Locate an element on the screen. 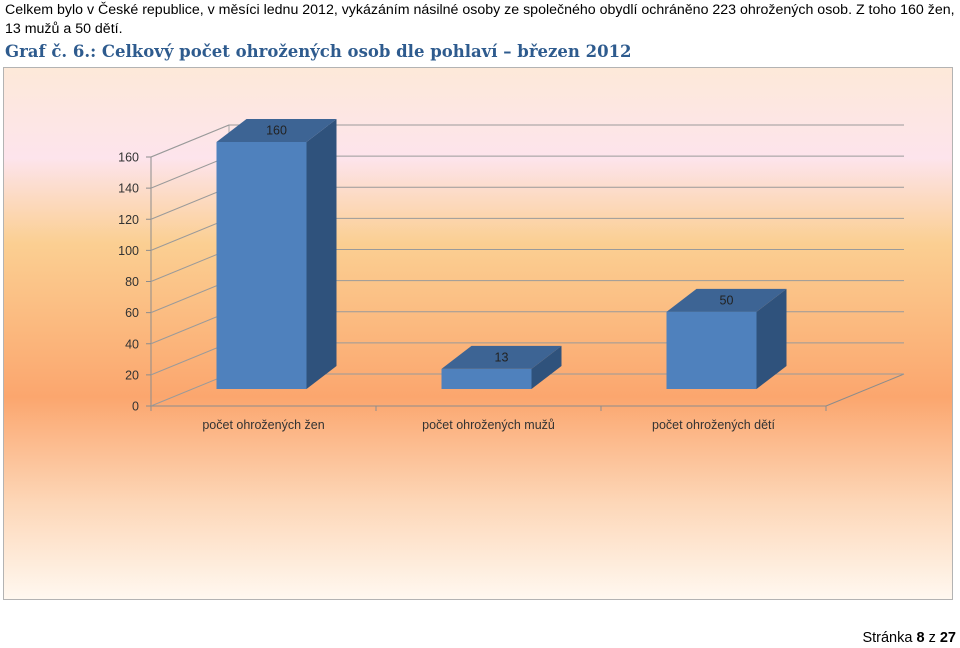 Image resolution: width=960 pixels, height=648 pixels. x-category-label: počet ohrožených dětí is located at coordinates (714, 425).